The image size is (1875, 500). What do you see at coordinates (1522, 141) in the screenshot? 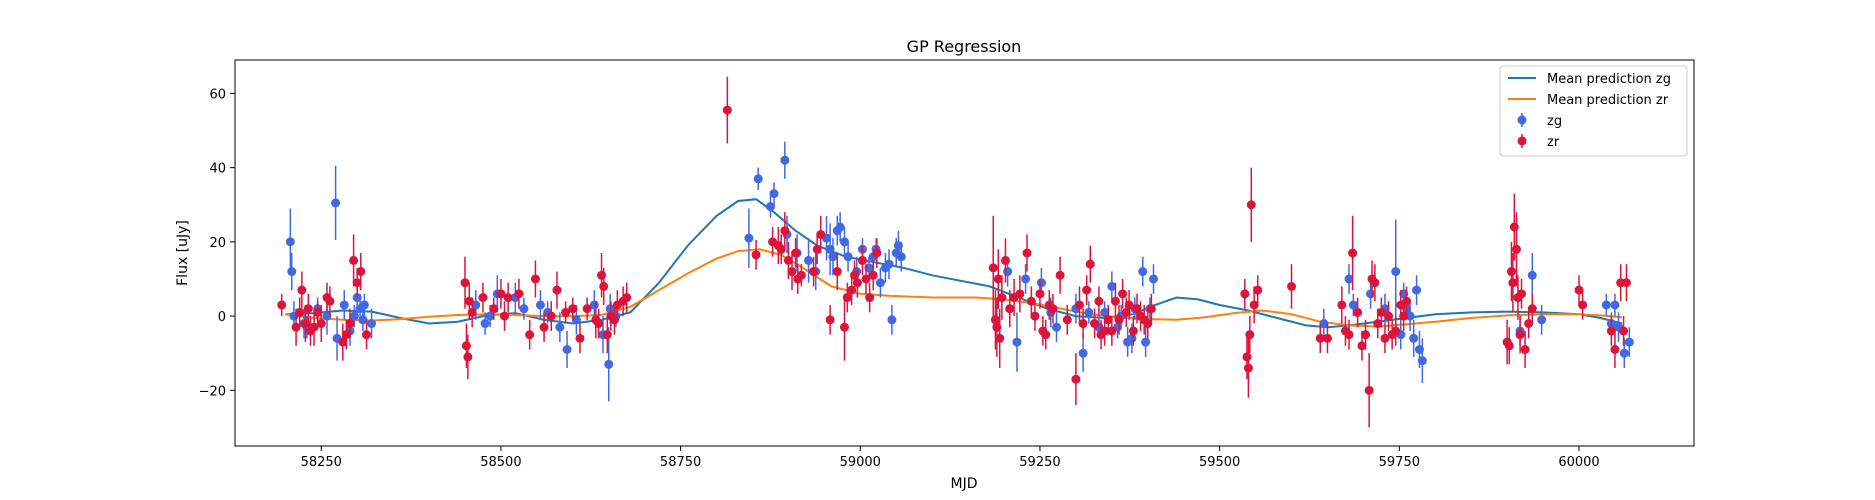
I see `legend-marker-zr` at bounding box center [1522, 141].